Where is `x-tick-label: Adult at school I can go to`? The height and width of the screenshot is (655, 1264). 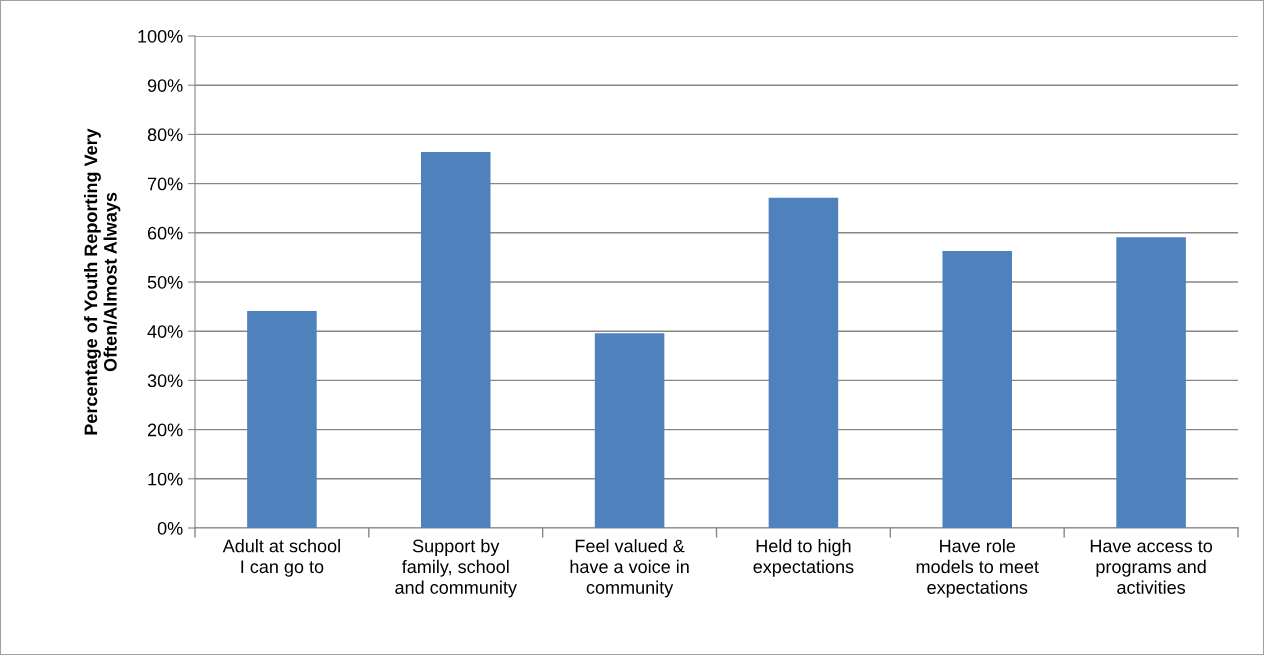
x-tick-label: Adult at school I can go to is located at coordinates (281, 558).